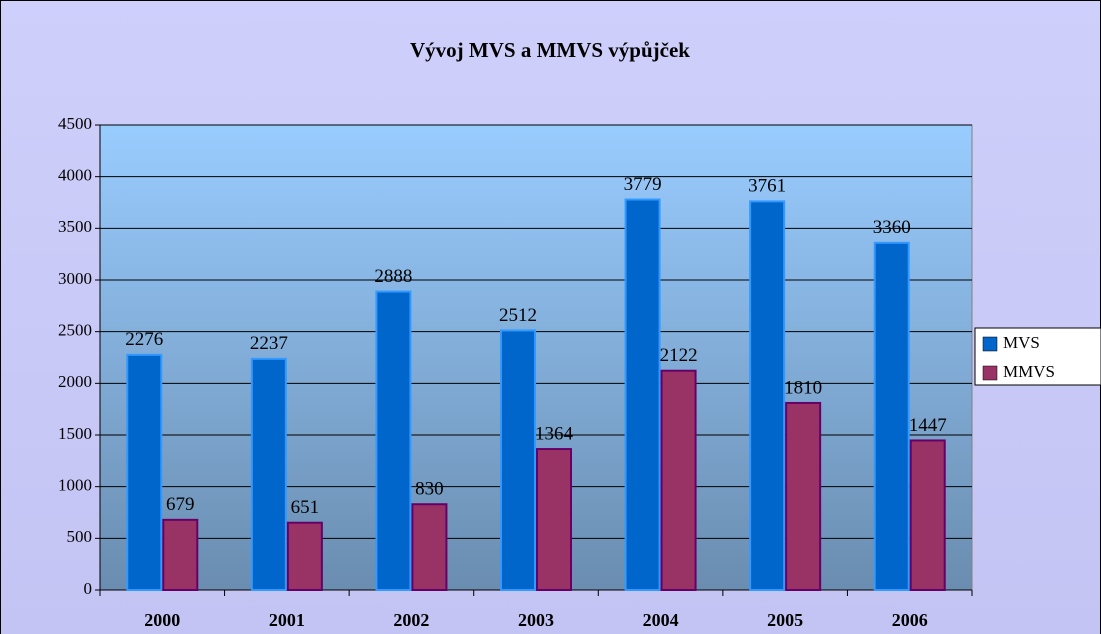  I want to click on data-label: 2122, so click(679, 355).